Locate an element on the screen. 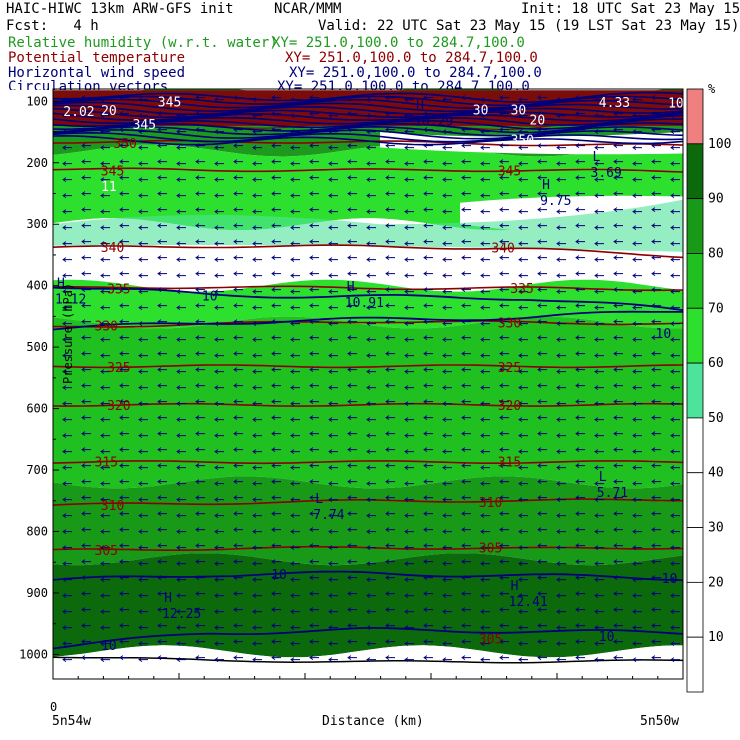  y-tick-label: 500 is located at coordinates (37, 347).